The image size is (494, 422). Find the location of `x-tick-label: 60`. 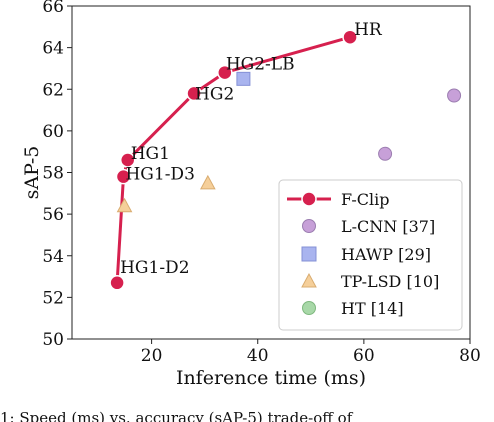

x-tick-label: 60 is located at coordinates (364, 356).